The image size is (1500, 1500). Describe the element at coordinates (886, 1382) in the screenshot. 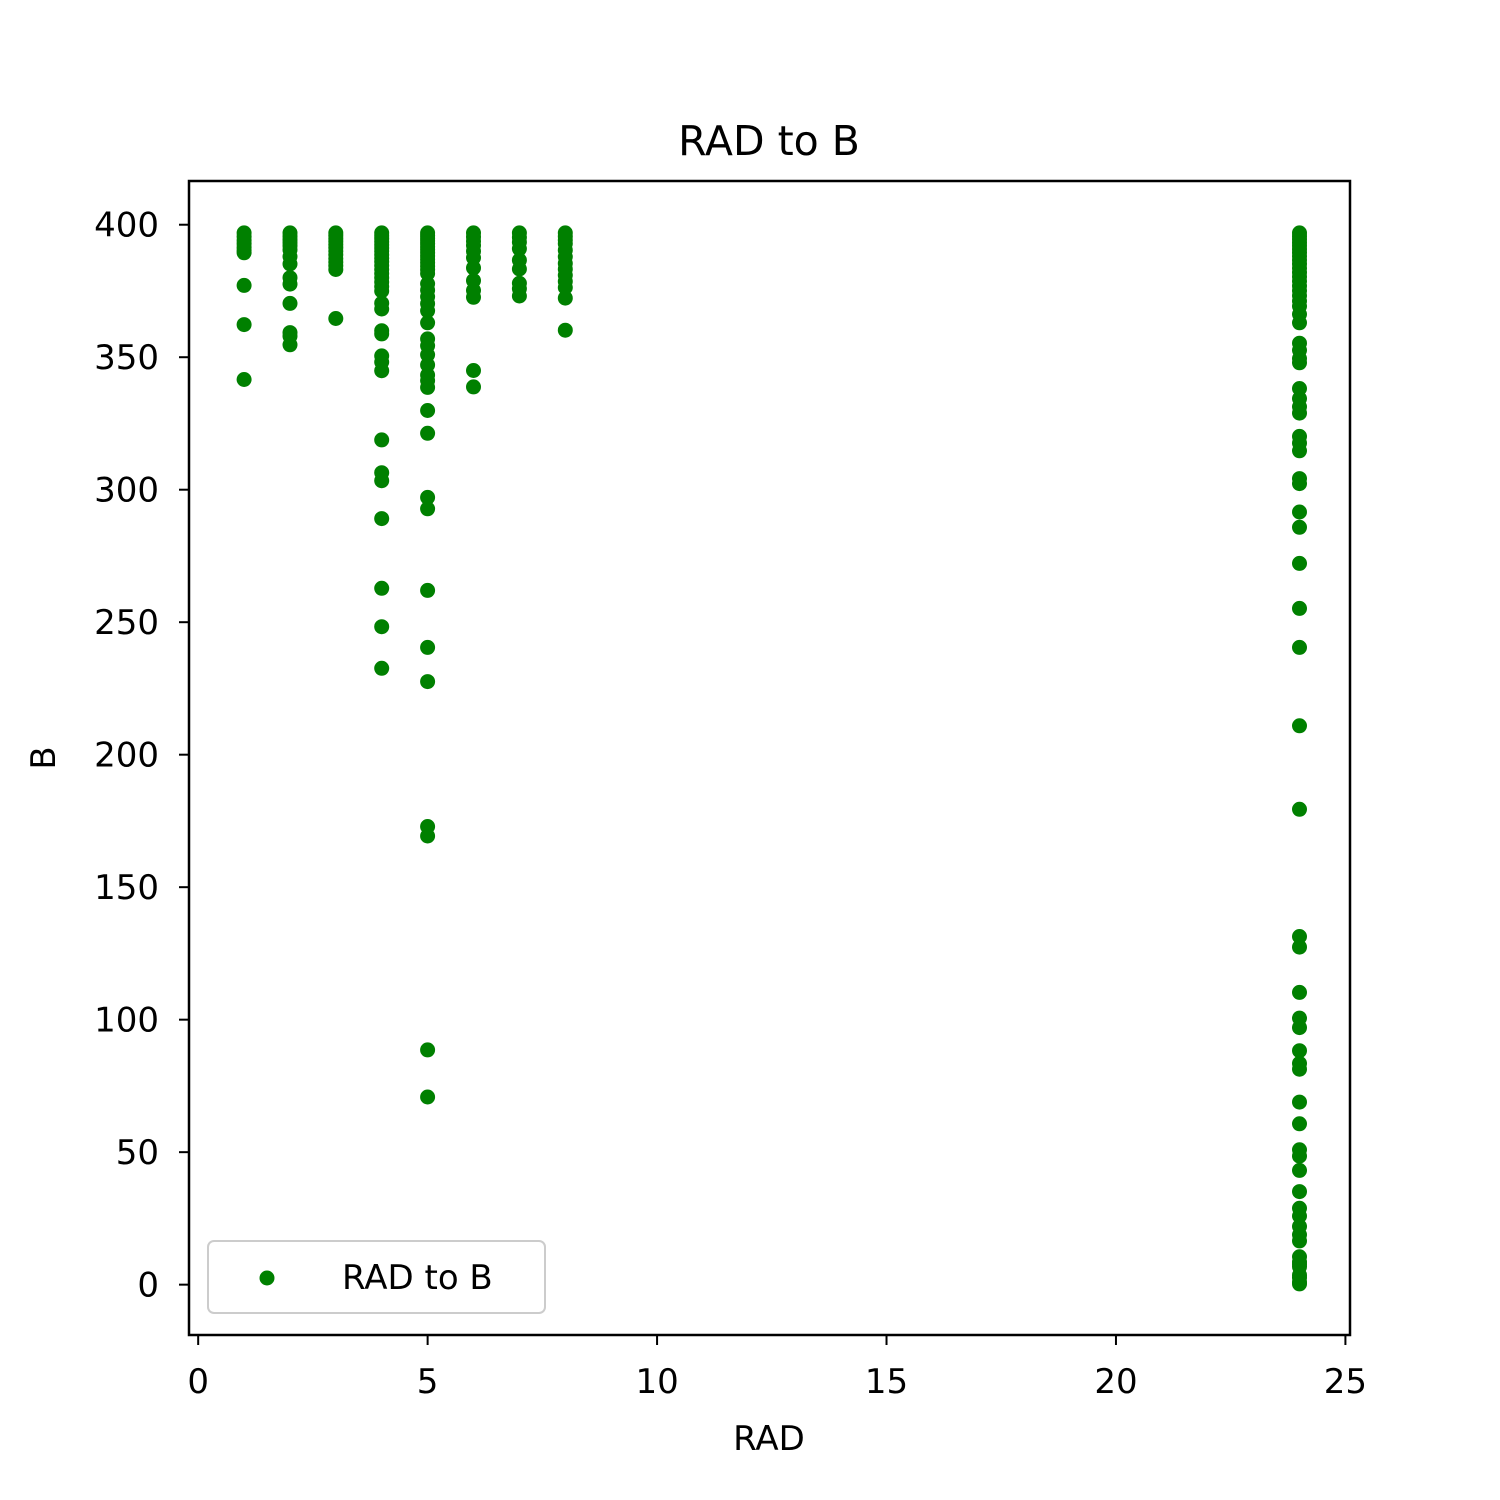

I see `x-tick-label: 15` at that location.